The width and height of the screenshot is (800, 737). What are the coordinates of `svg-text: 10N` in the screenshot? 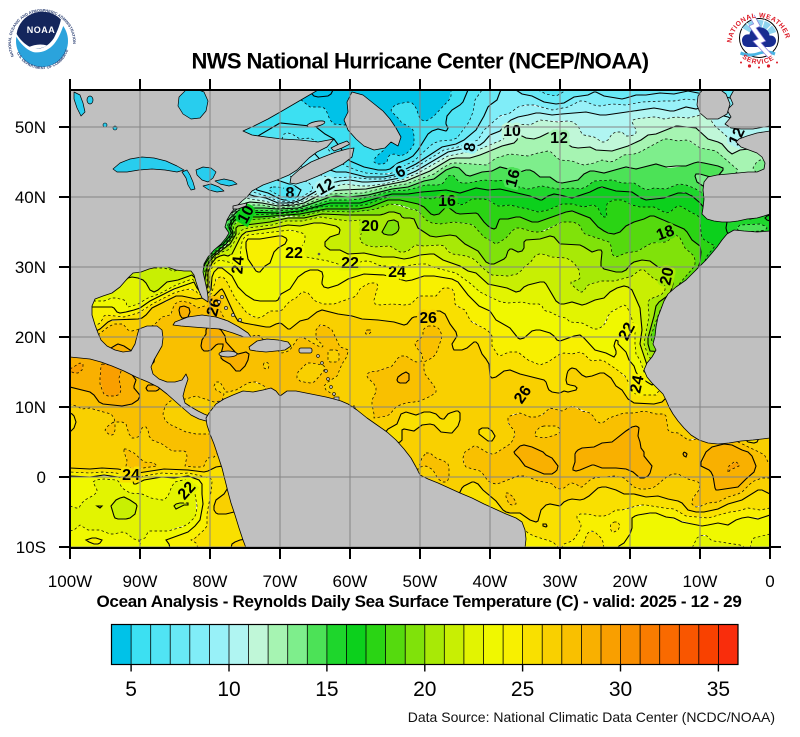 It's located at (30, 407).